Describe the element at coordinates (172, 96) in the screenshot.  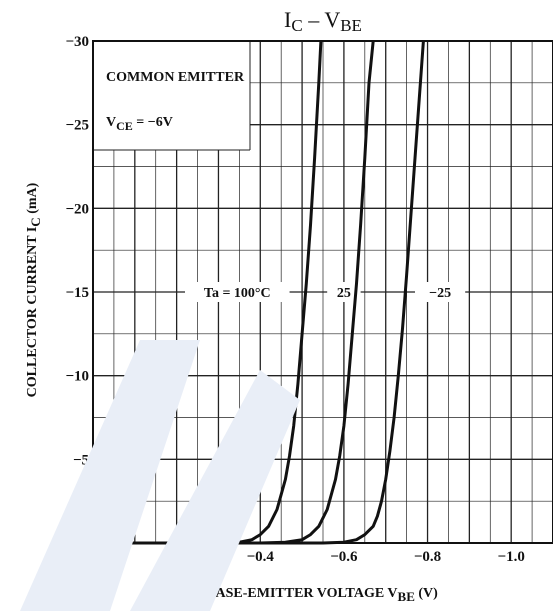
I see `annotation-box` at that location.